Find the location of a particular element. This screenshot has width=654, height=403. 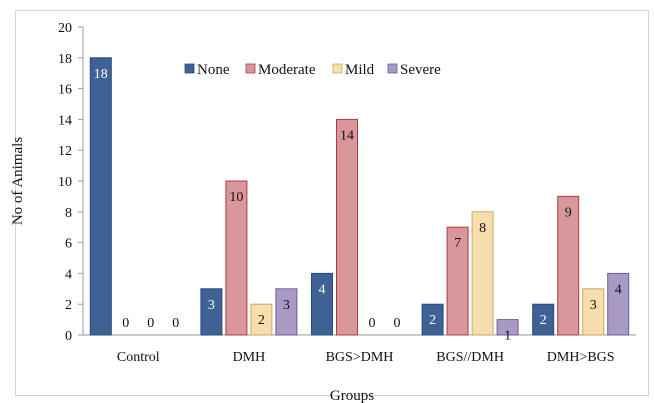

data-label: 10 is located at coordinates (236, 197).